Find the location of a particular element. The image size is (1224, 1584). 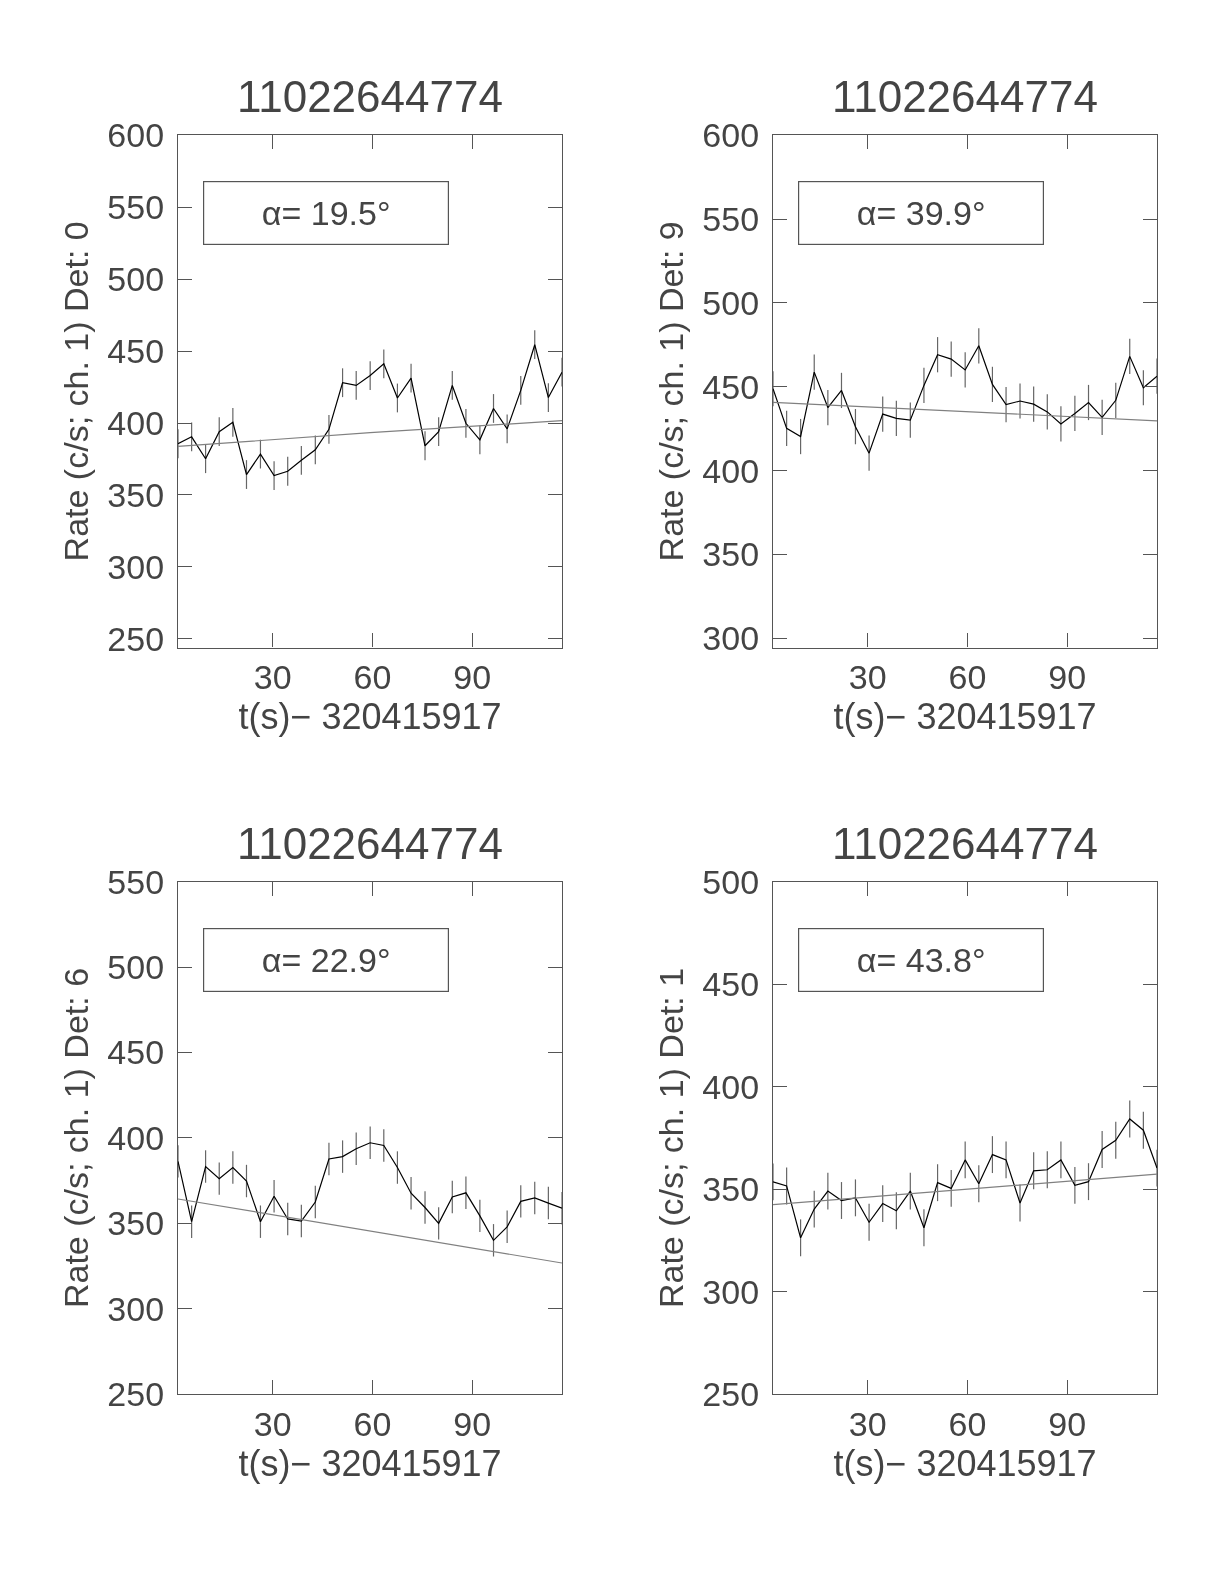

y-axis-title: Rate (c/s; ch. 1) Det: 1 is located at coordinates (670, 1138).